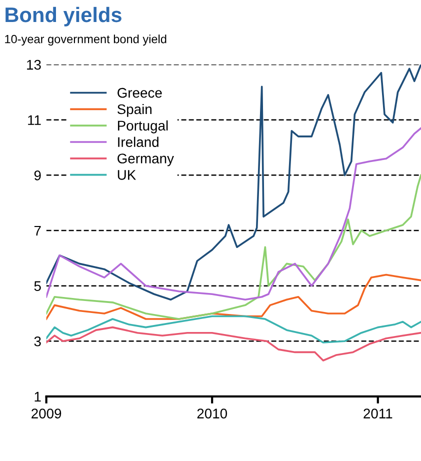  What do you see at coordinates (140, 93) in the screenshot?
I see `legend-label: Greece` at bounding box center [140, 93].